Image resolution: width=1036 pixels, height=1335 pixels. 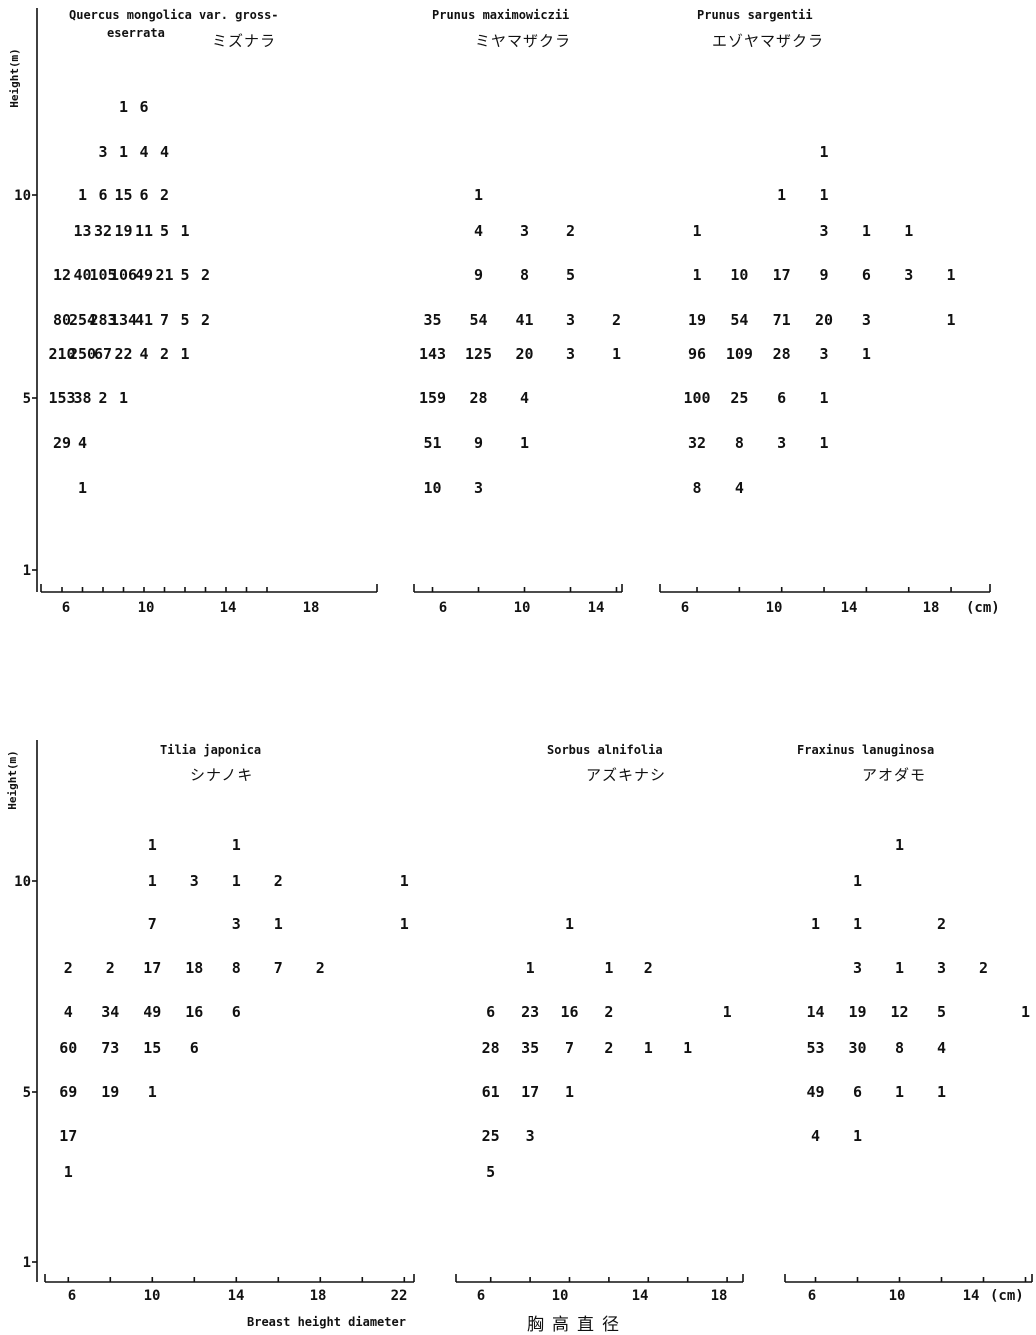 What do you see at coordinates (1007, 1296) in the screenshot?
I see `x-unit-label: (cm)` at bounding box center [1007, 1296].